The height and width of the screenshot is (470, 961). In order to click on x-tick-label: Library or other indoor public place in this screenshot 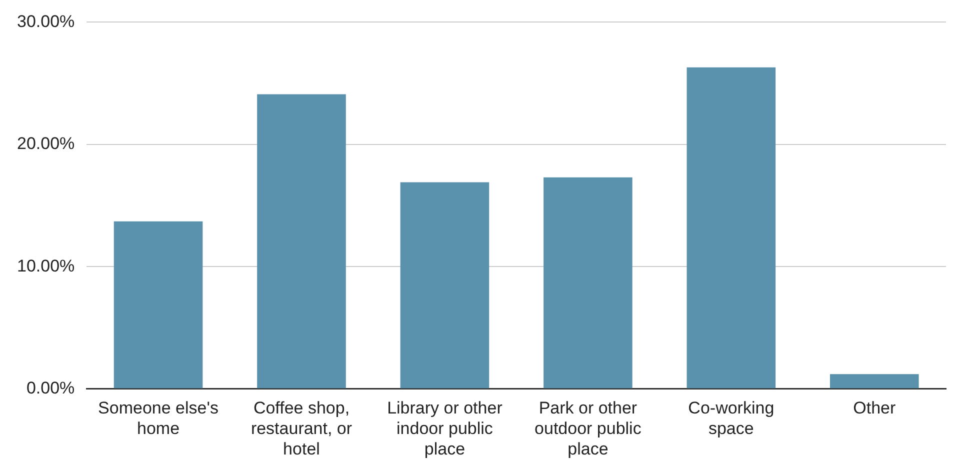, I will do `click(445, 428)`.